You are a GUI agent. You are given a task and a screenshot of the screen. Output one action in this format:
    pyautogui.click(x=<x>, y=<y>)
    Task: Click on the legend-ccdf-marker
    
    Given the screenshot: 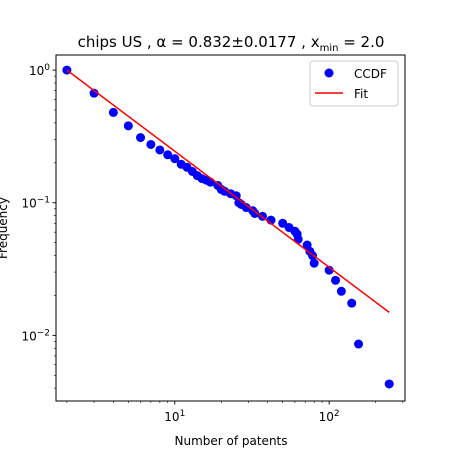 What is the action you would take?
    pyautogui.click(x=329, y=73)
    